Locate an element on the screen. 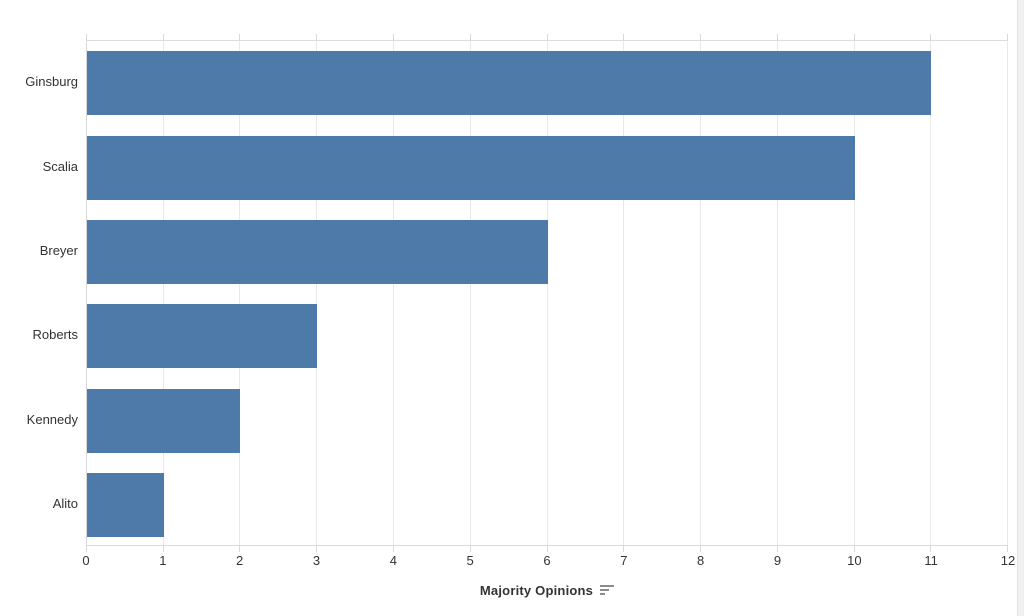 The image size is (1024, 616). x-tick-label-9: 9 is located at coordinates (777, 560).